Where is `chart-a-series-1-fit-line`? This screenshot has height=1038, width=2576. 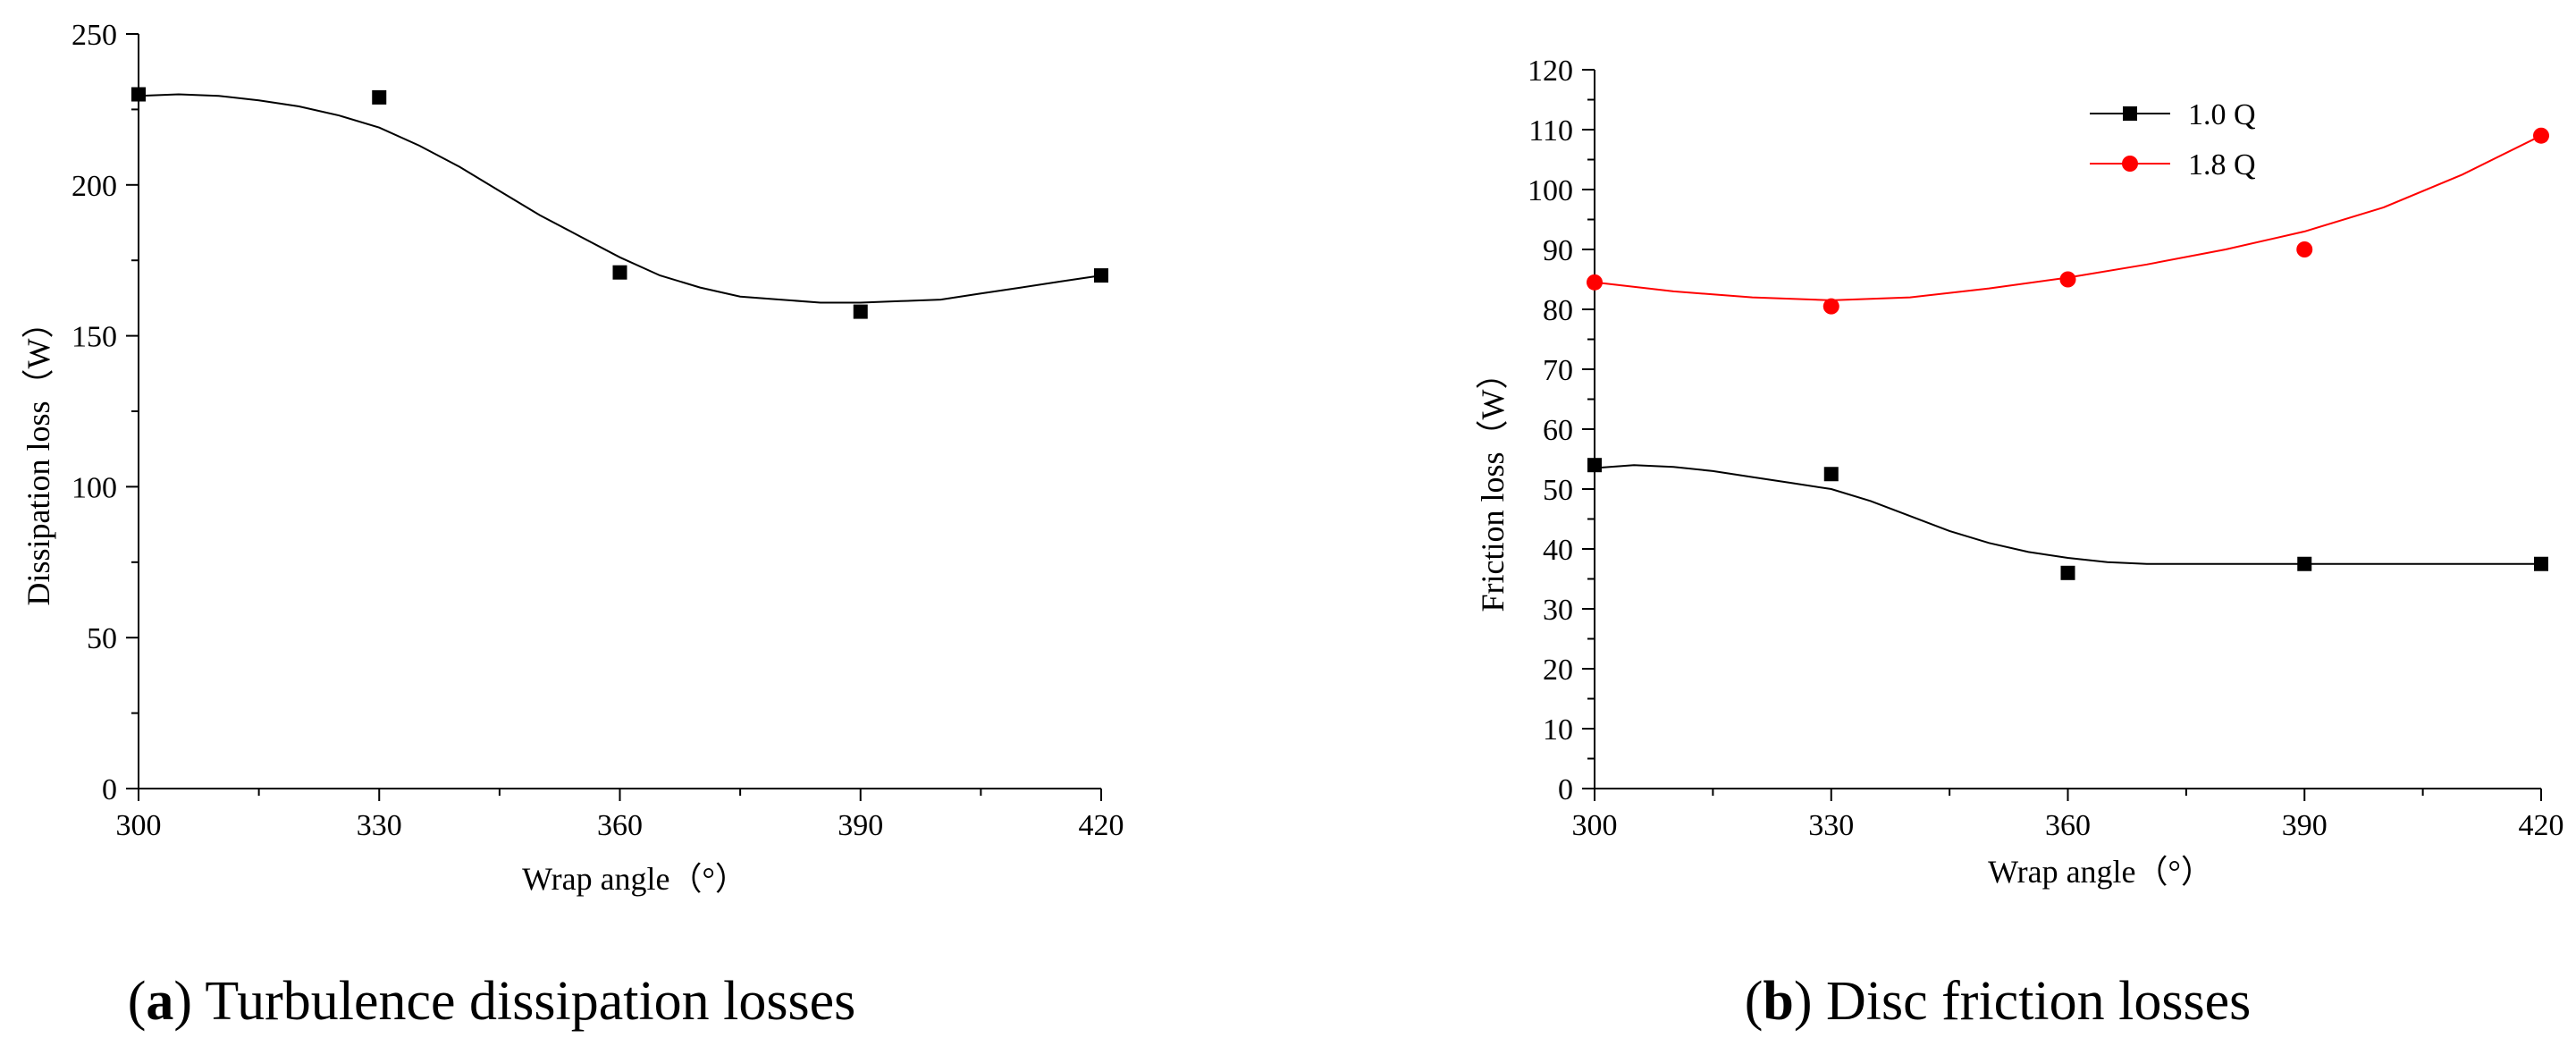 chart-a-series-1-fit-line is located at coordinates (620, 198).